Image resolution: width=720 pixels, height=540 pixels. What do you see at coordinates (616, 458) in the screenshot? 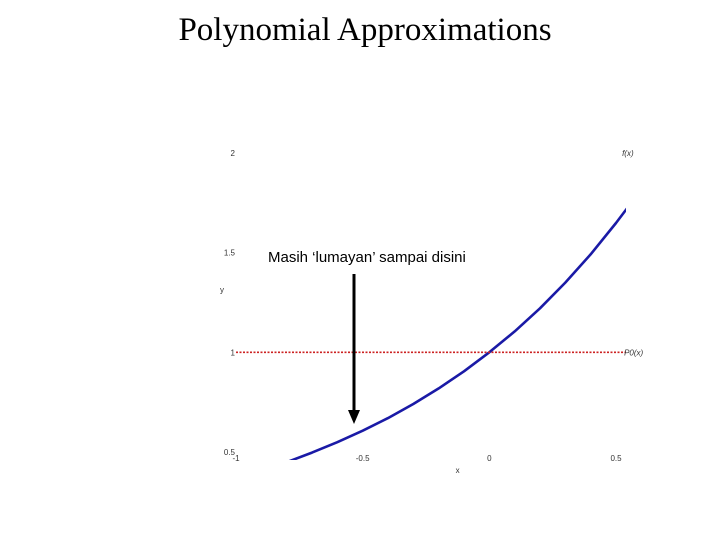
I see `x-tick-label: 0.5` at bounding box center [616, 458].